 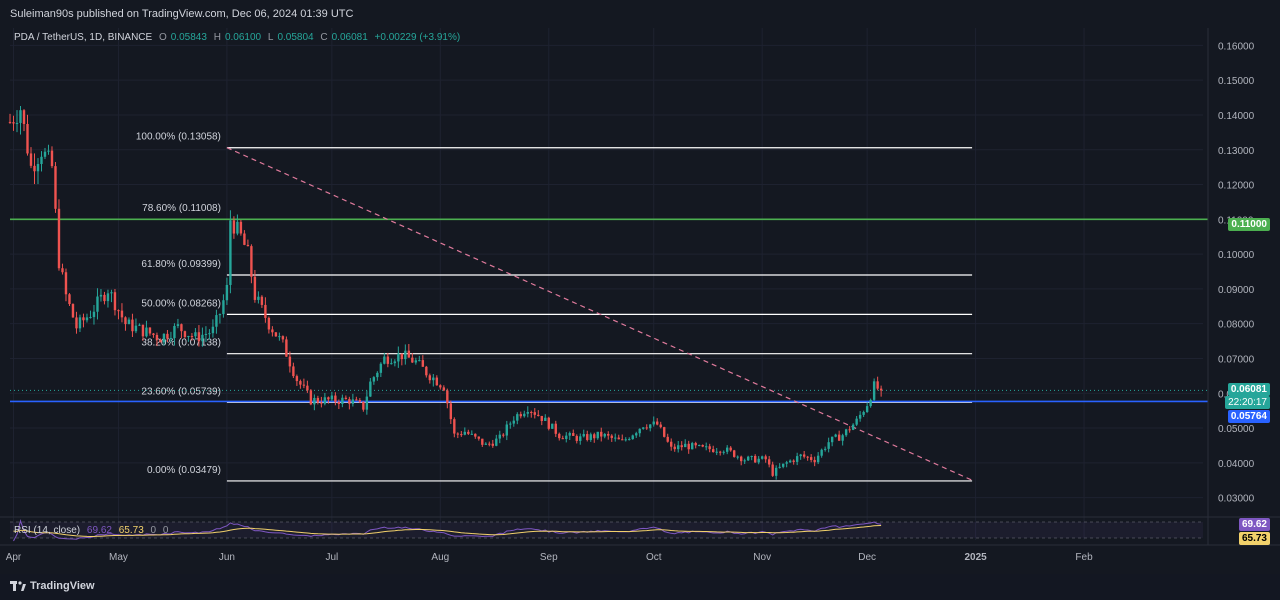 I want to click on rsi-ma-price-tag: 65.73, so click(x=1254, y=538).